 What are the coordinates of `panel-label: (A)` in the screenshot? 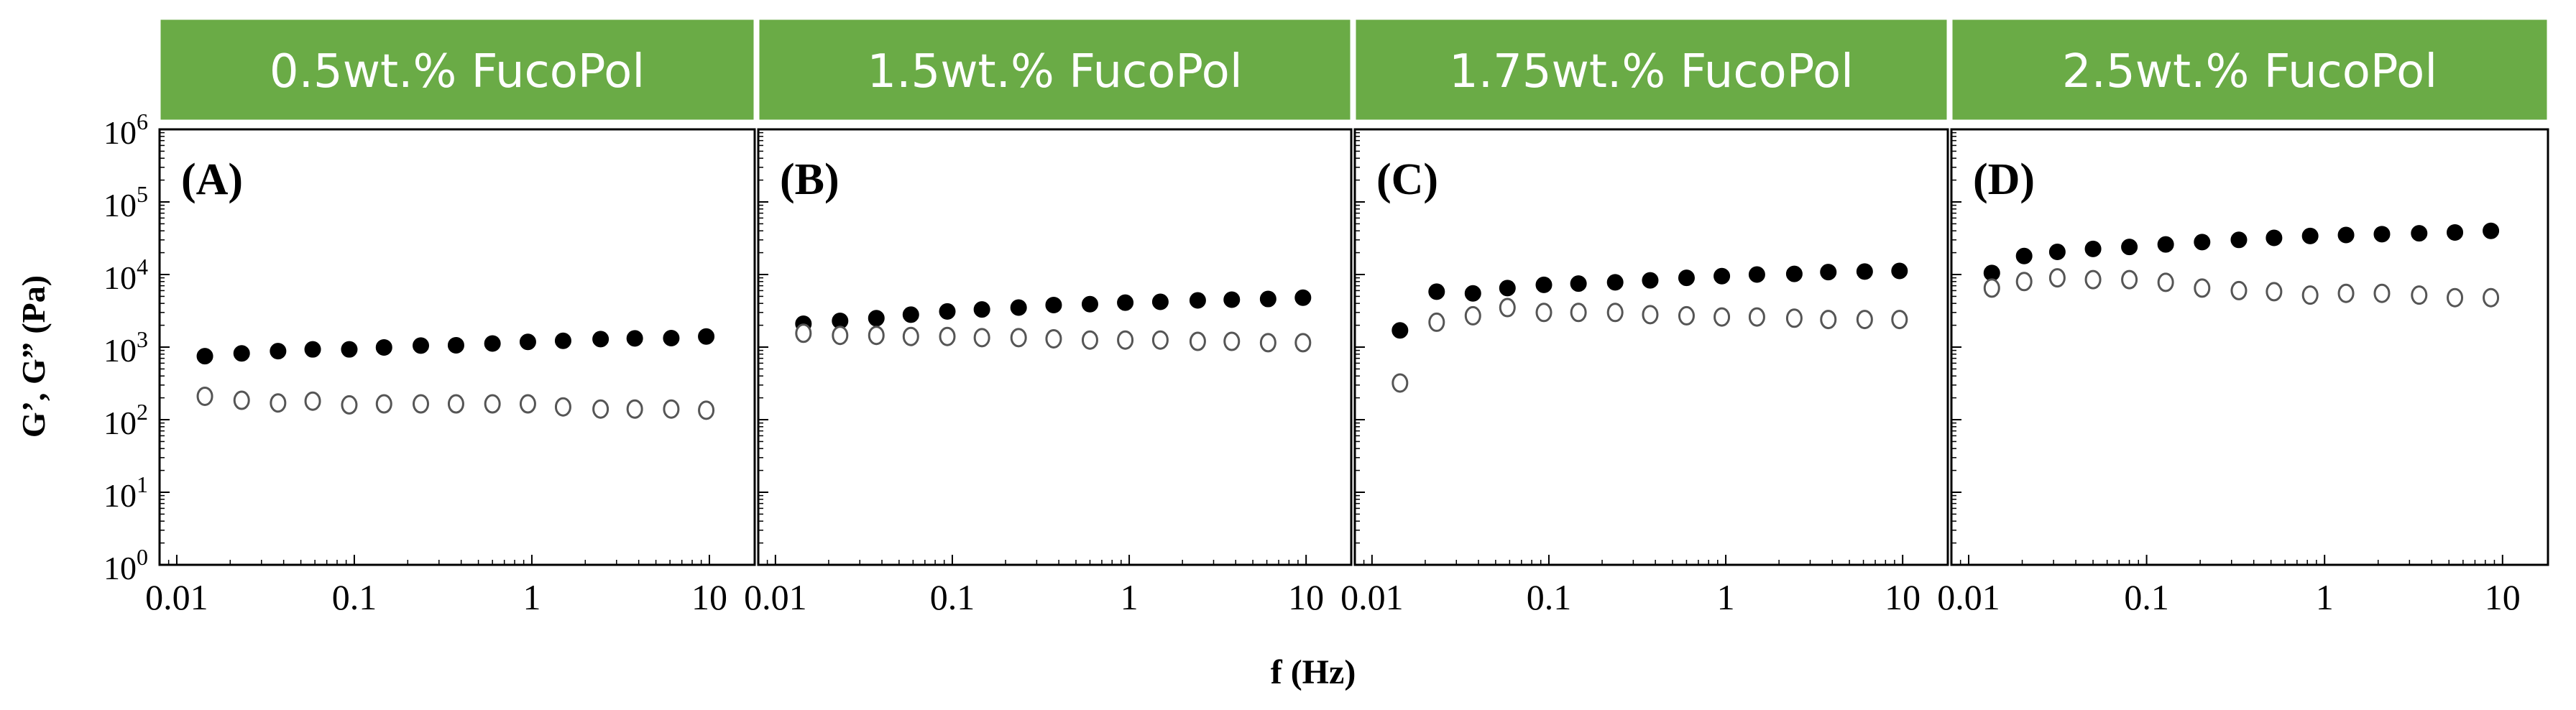 It's located at (212, 179).